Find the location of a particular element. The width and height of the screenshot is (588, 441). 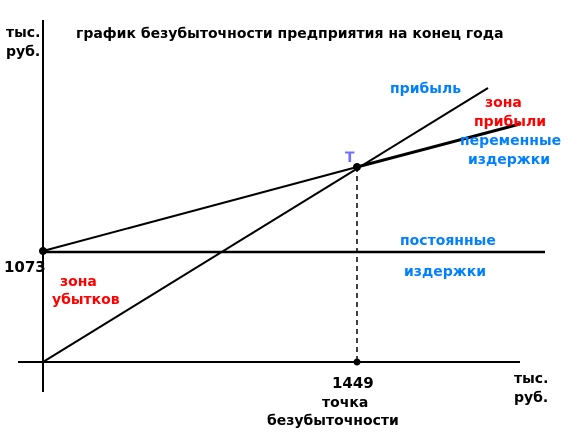

total-costs-line-extension is located at coordinates (438, 145).